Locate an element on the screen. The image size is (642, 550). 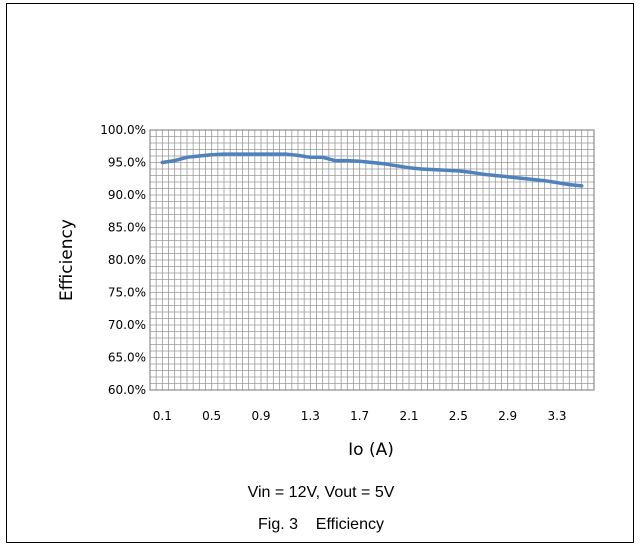
y-tick-label: 75.0% is located at coordinates (127, 293).